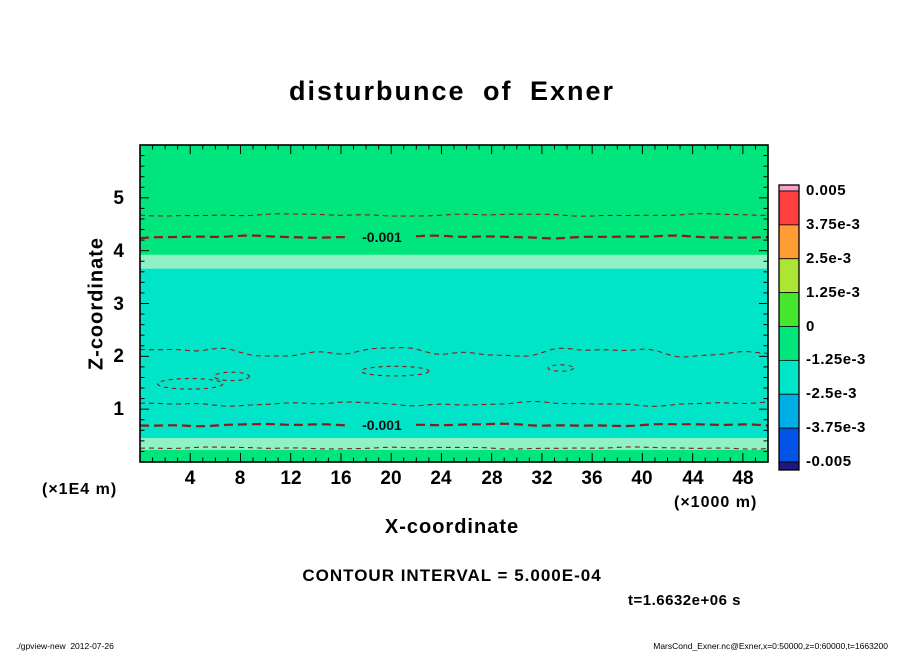 This screenshot has height=654, width=904. What do you see at coordinates (716, 502) in the screenshot?
I see `x-axis-unit: (×1000 m)` at bounding box center [716, 502].